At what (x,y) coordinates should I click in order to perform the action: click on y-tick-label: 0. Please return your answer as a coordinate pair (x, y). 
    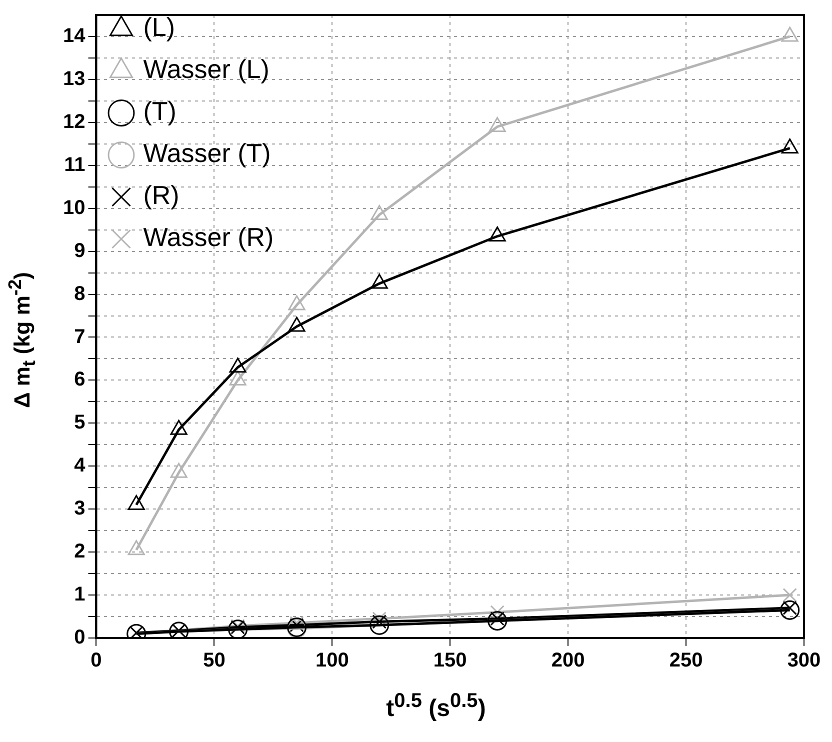
    Looking at the image, I should click on (80, 637).